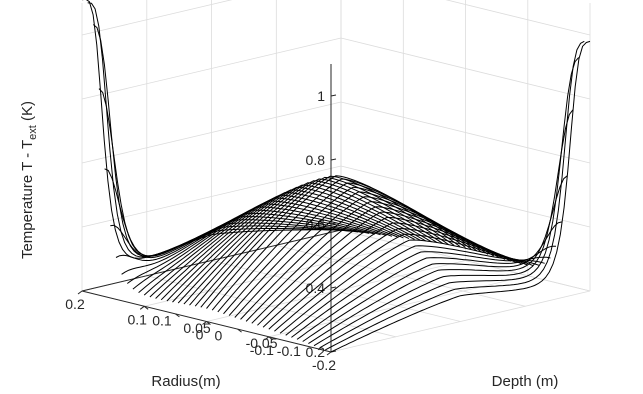 The height and width of the screenshot is (394, 643). I want to click on z-tick-label: 0.8, so click(316, 160).